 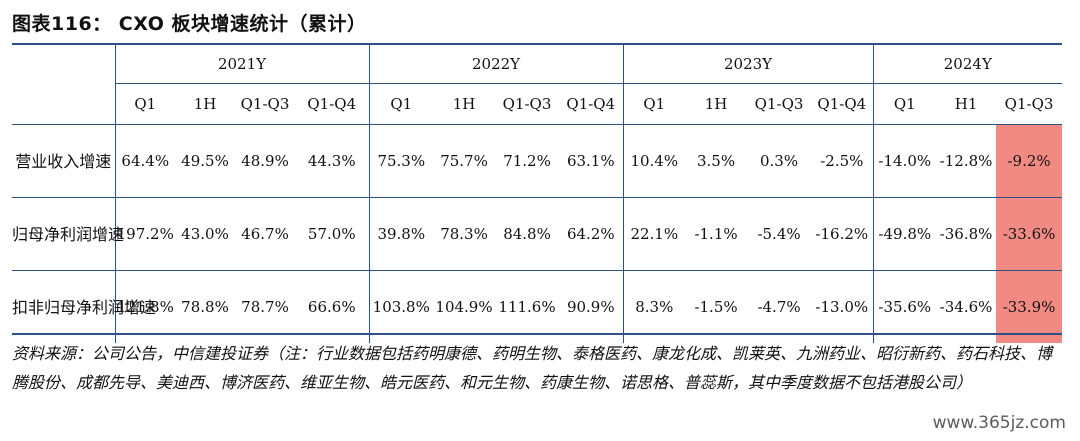 What do you see at coordinates (64, 64) in the screenshot?
I see `corner-cell` at bounding box center [64, 64].